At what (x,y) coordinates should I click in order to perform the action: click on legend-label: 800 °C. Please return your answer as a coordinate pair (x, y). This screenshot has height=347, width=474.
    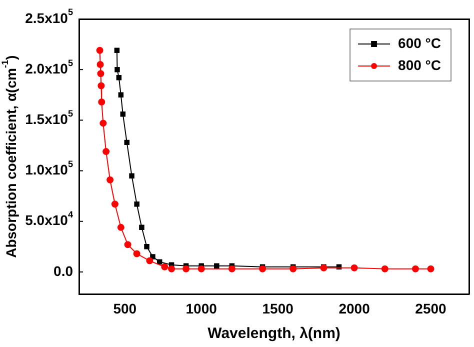
    Looking at the image, I should click on (420, 64).